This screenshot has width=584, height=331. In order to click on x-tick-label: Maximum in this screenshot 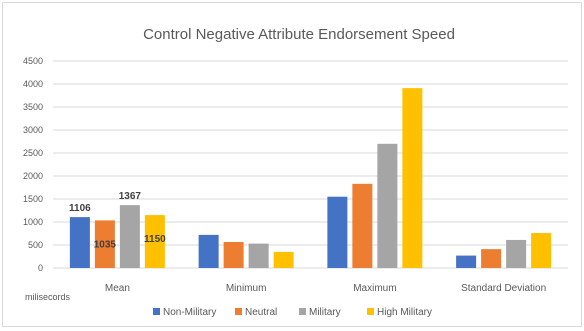, I will do `click(374, 288)`.